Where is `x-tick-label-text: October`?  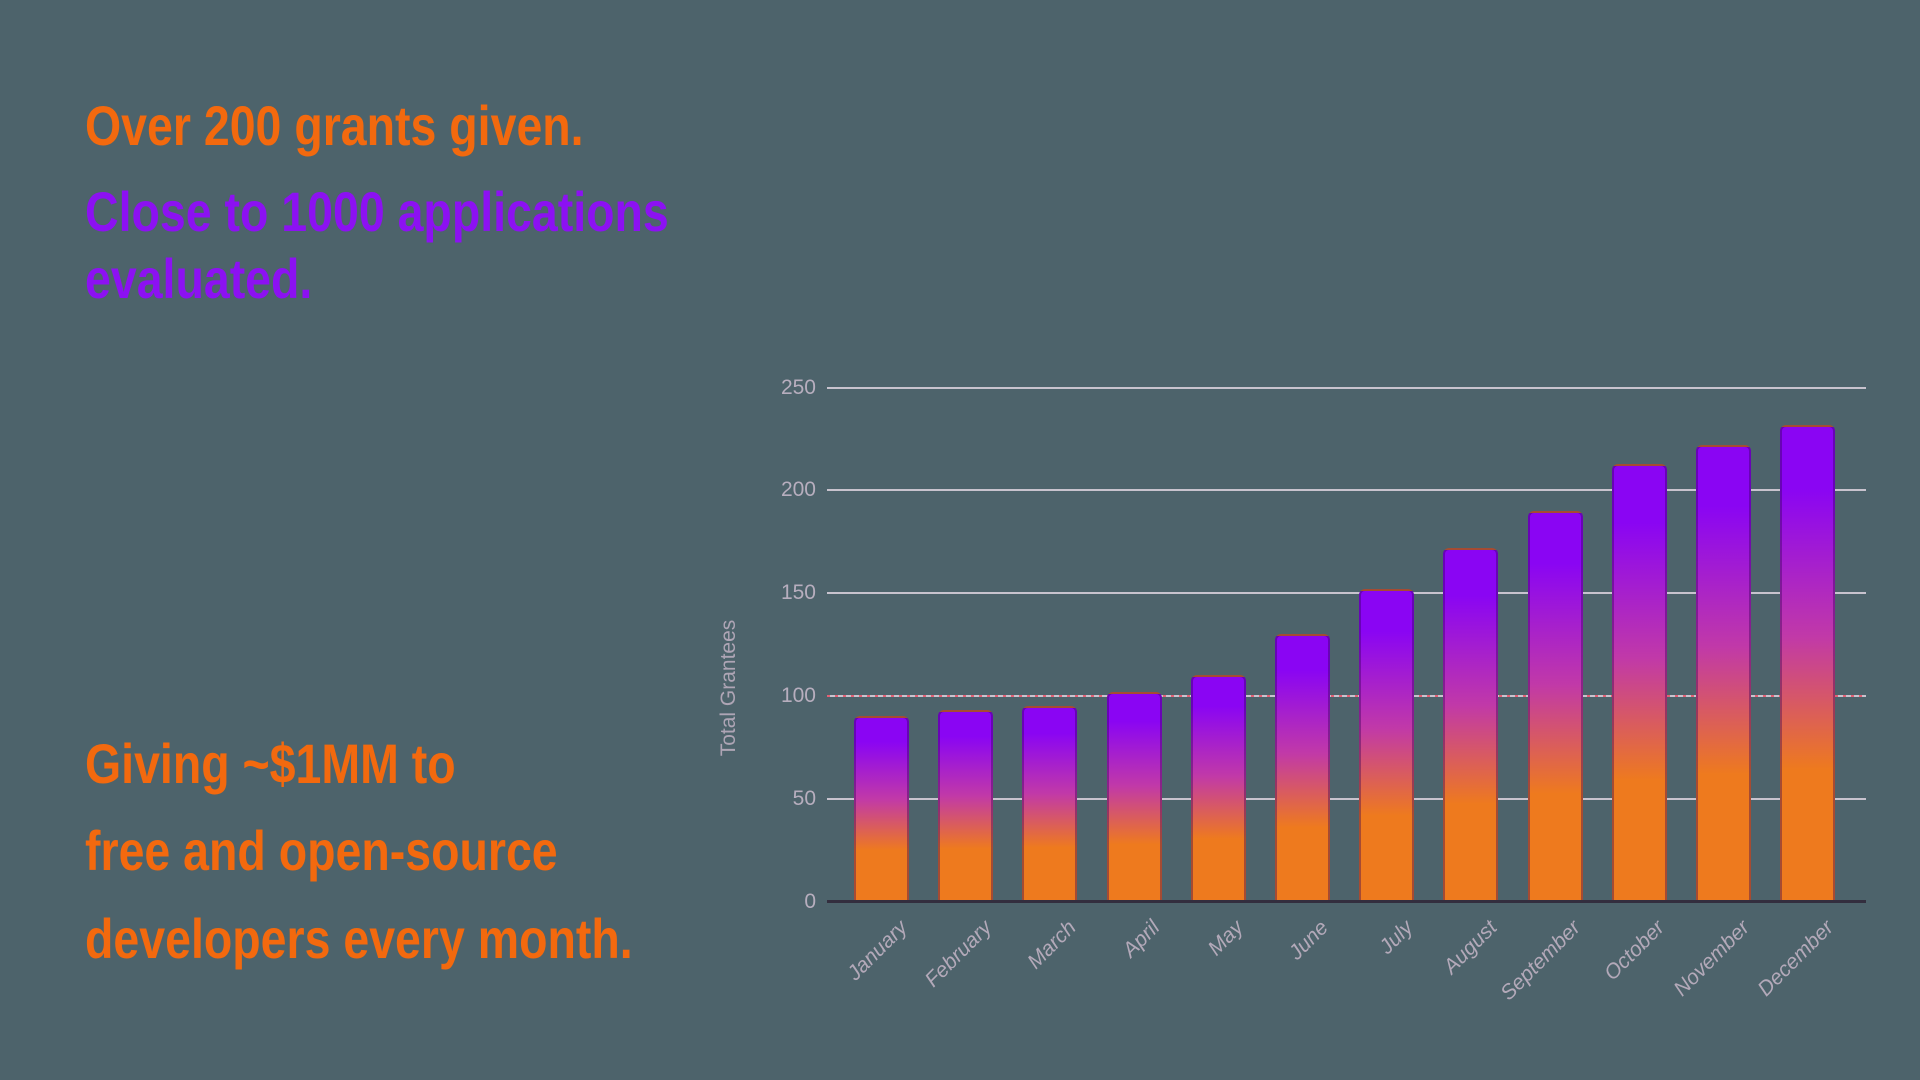
x-tick-label-text: October is located at coordinates (1635, 951).